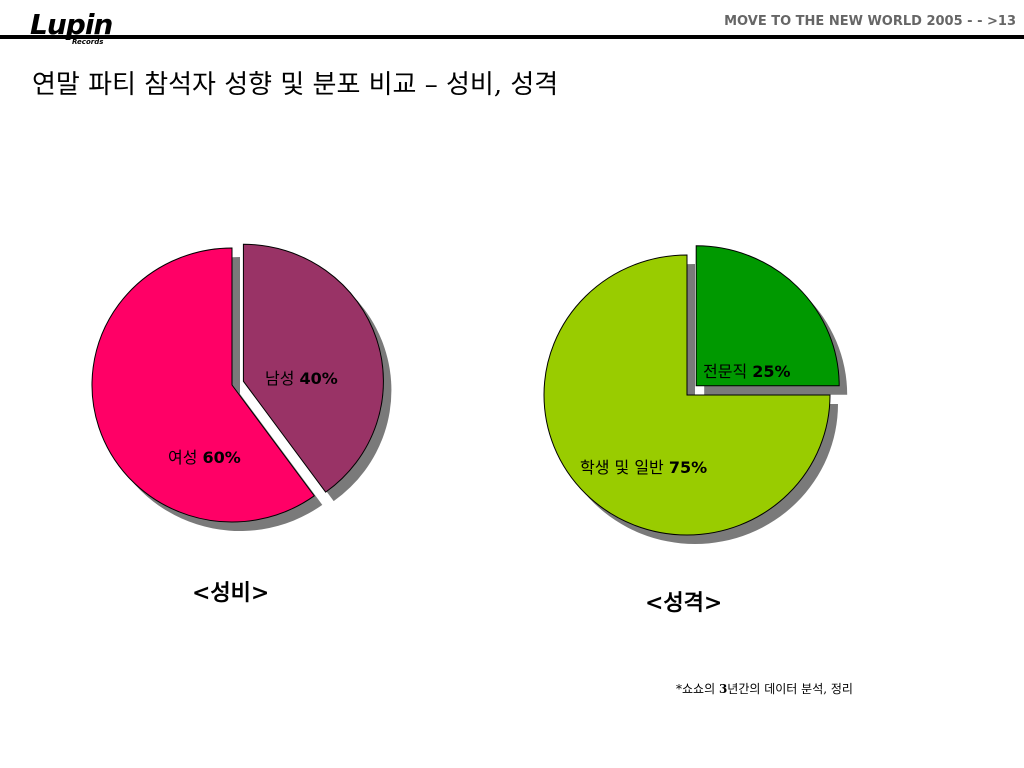 The width and height of the screenshot is (1024, 768). Describe the element at coordinates (185, 457) in the screenshot. I see `slice-label-name: 여성` at that location.